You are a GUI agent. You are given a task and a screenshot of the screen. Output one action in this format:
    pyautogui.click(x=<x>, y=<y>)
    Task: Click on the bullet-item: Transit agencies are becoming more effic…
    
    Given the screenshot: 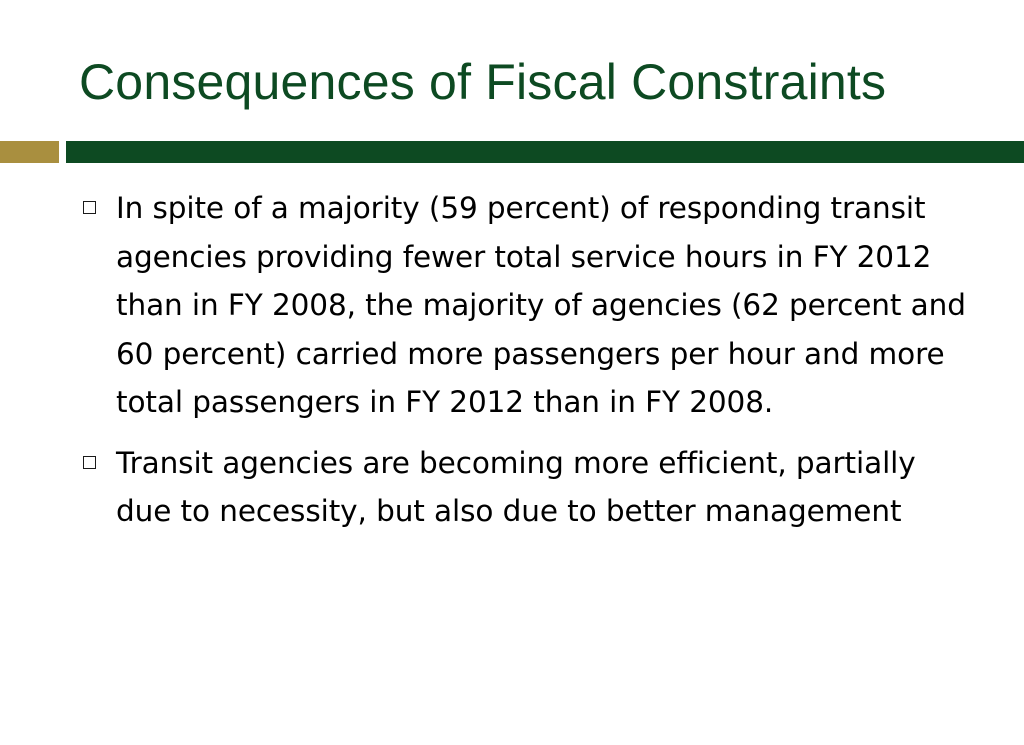 What is the action you would take?
    pyautogui.click(x=529, y=487)
    